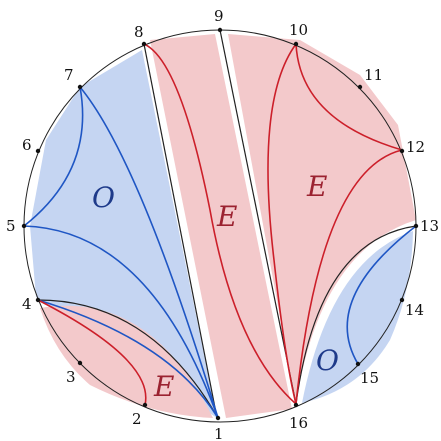 This screenshot has height=441, width=441. What do you see at coordinates (11, 226) in the screenshot?
I see `vertex-label-5: 5` at bounding box center [11, 226].